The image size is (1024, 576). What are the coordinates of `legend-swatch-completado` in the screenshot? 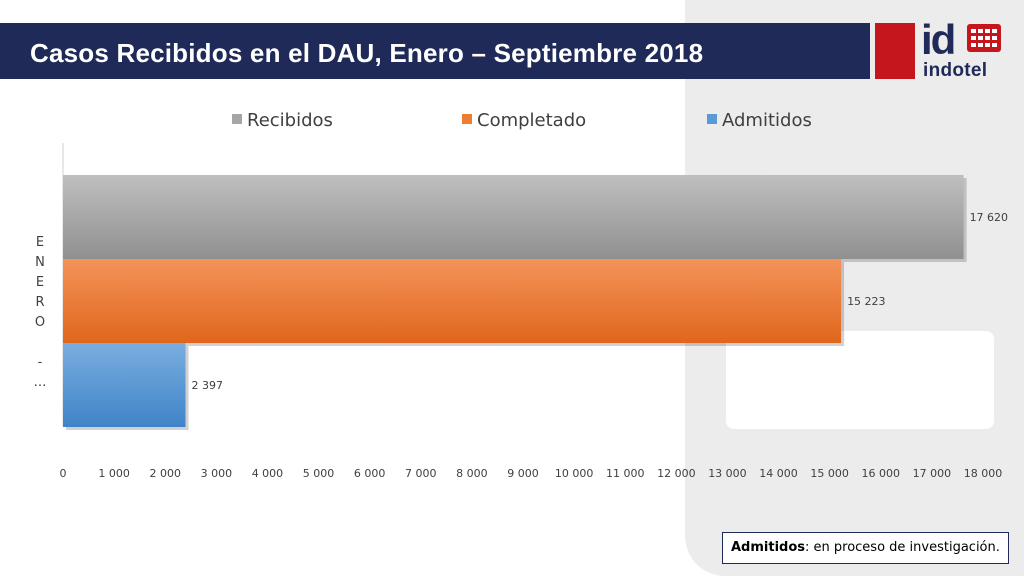 It's located at (467, 119).